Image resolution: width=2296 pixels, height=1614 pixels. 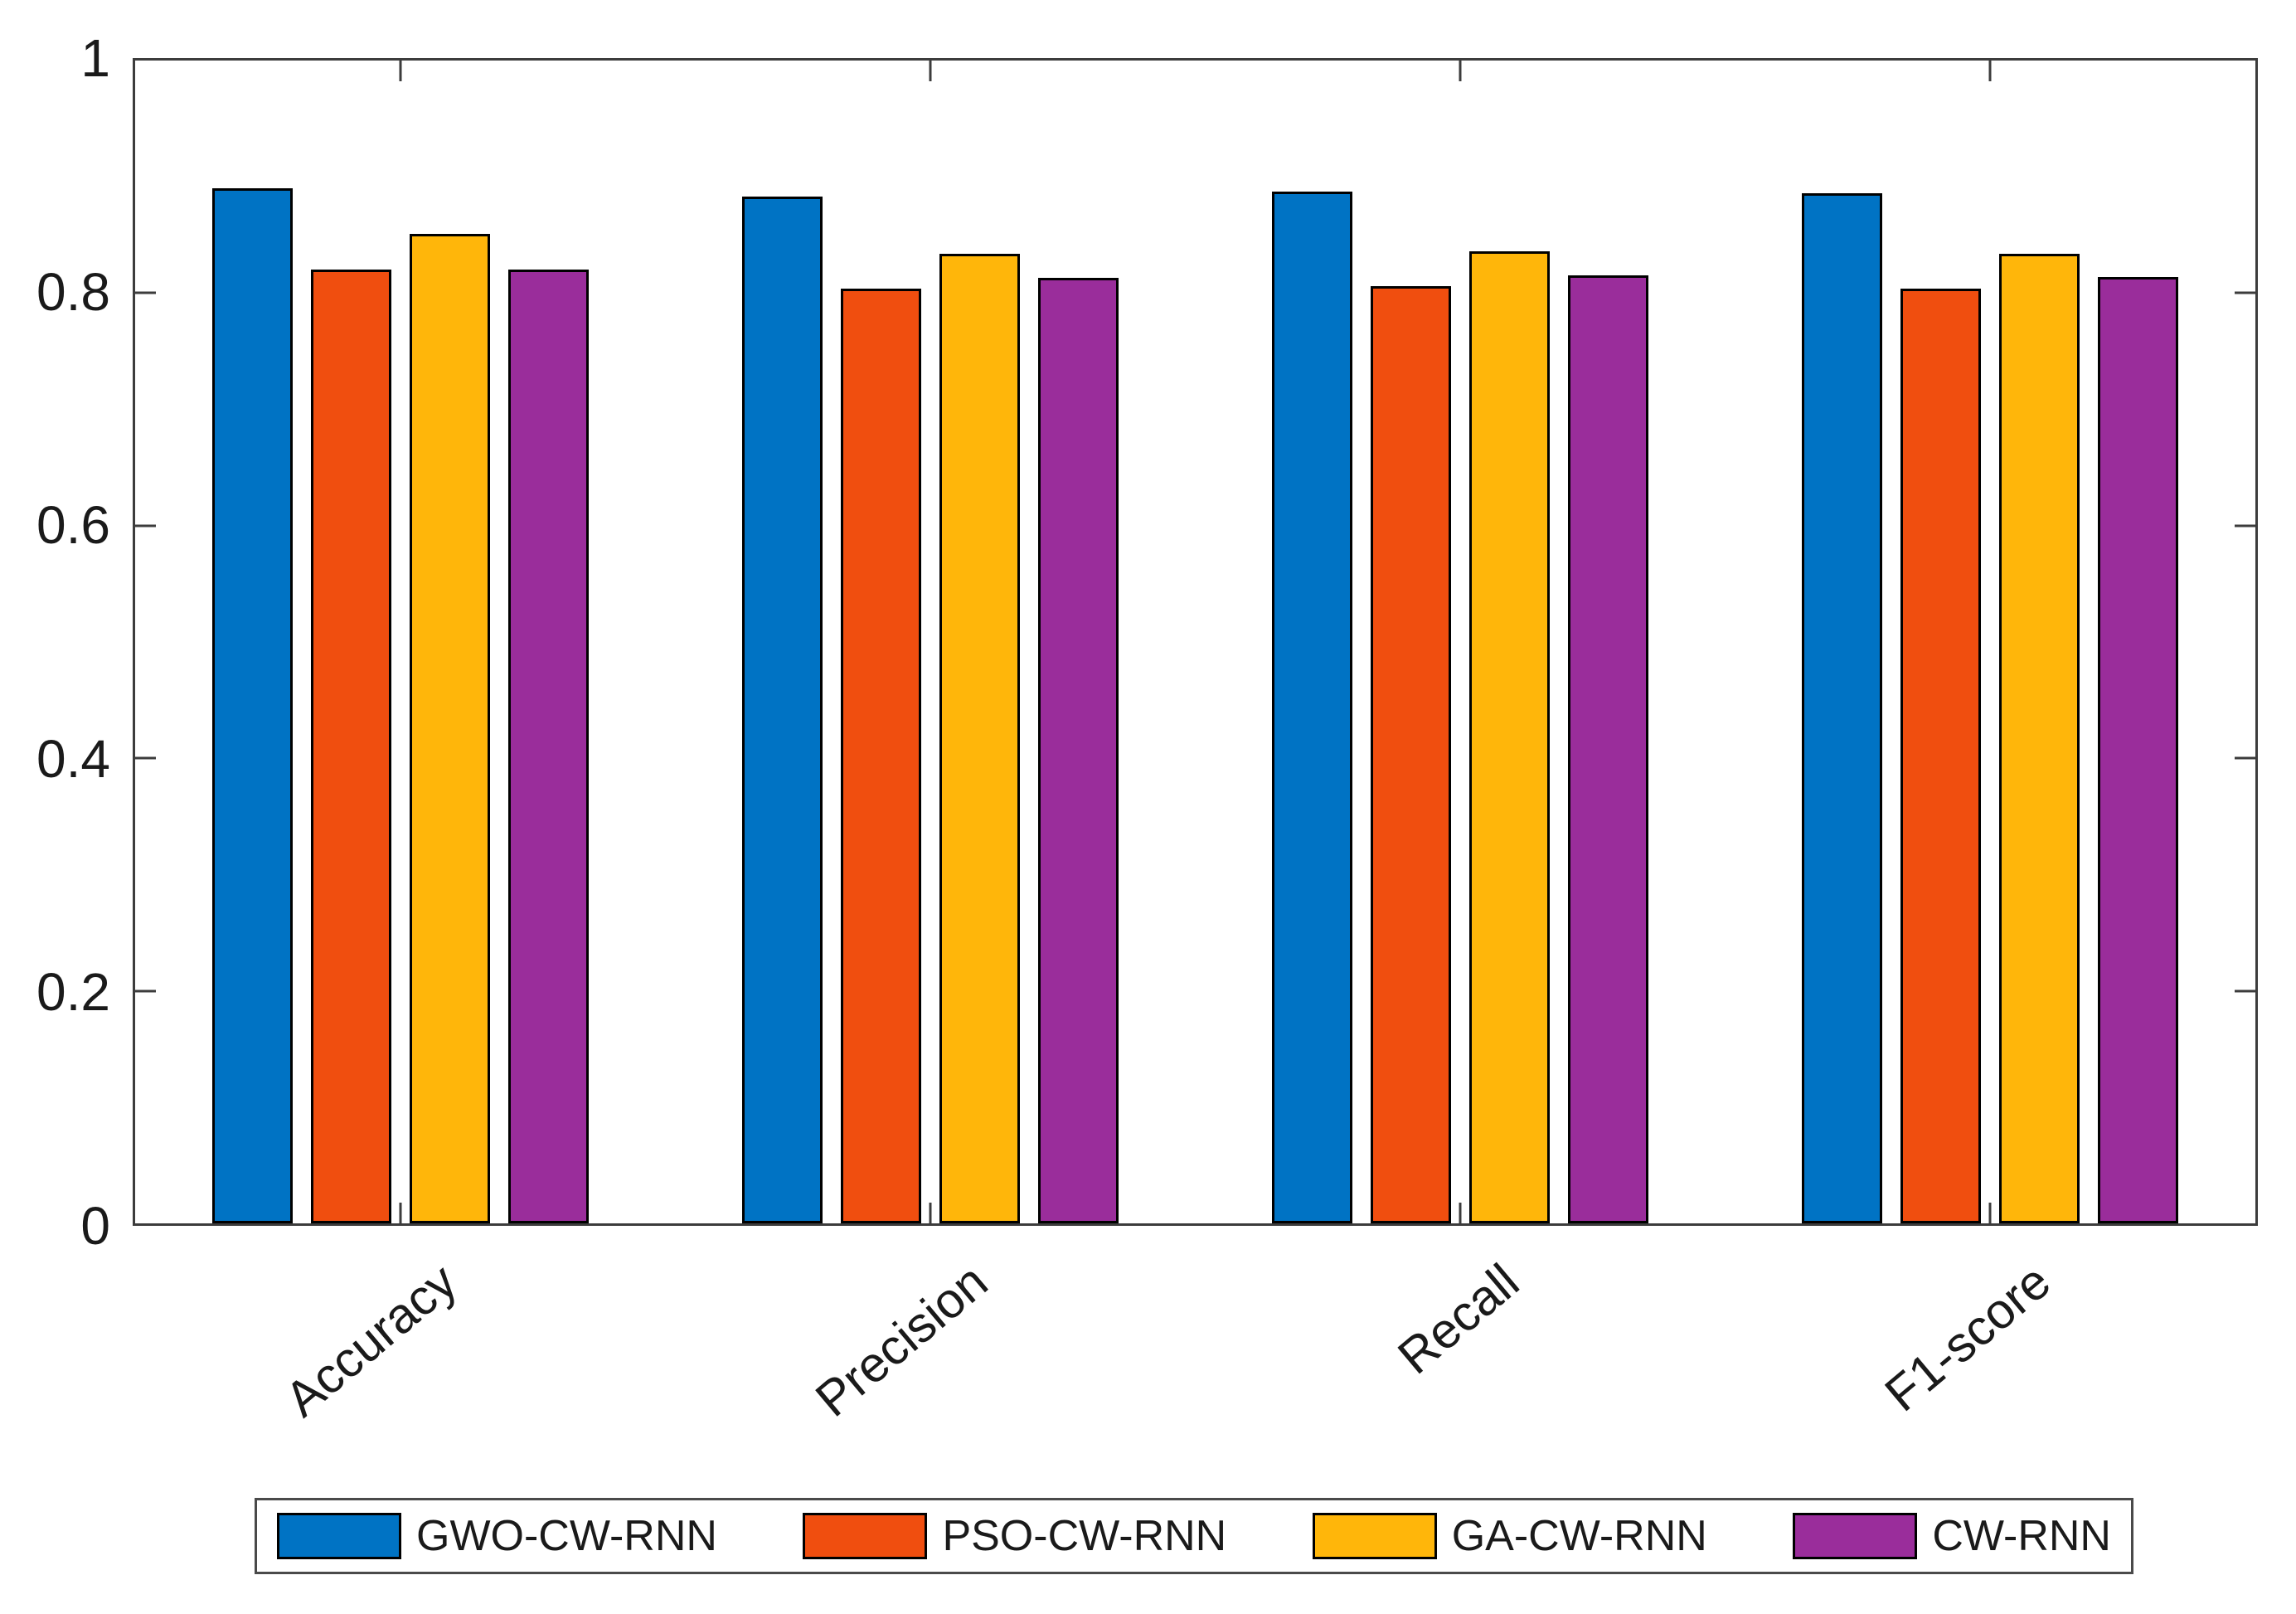 I want to click on bar-pso-cw-rnn-recall, so click(x=1411, y=754).